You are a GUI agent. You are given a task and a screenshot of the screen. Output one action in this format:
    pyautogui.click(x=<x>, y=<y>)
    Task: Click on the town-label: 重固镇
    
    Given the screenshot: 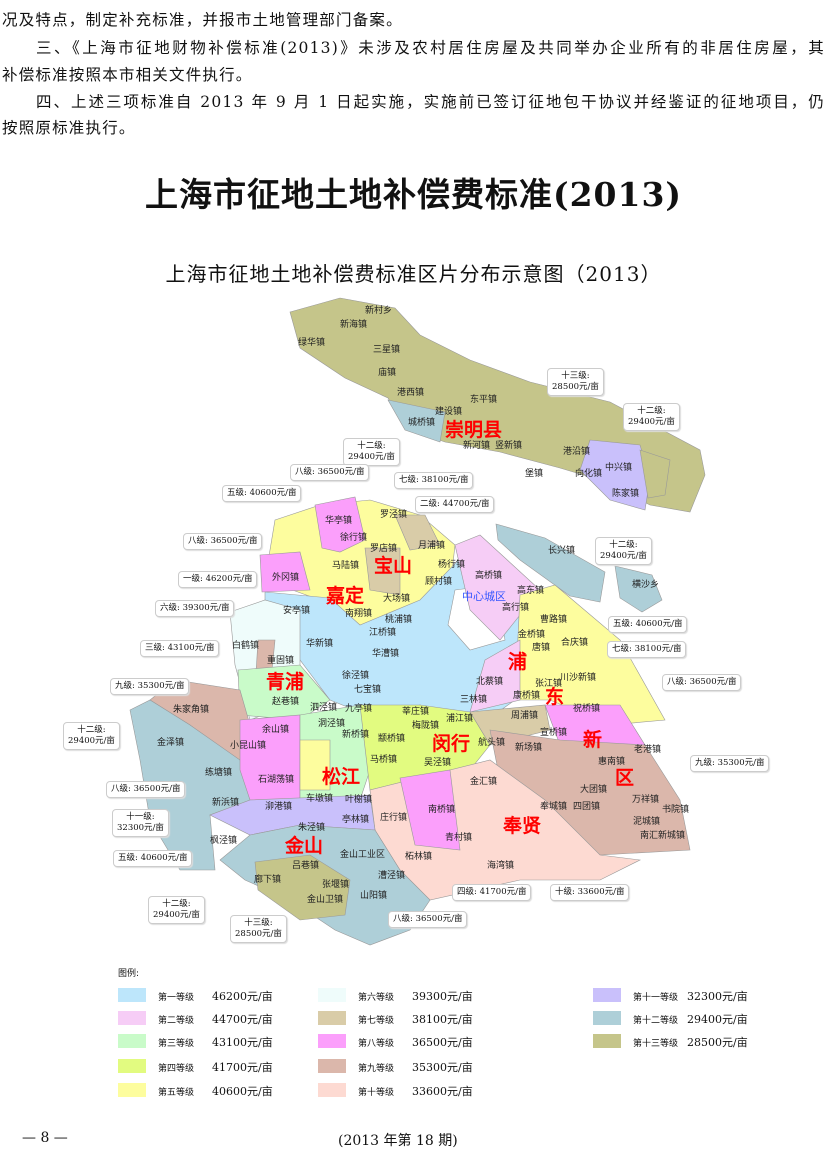 What is the action you would take?
    pyautogui.click(x=280, y=660)
    